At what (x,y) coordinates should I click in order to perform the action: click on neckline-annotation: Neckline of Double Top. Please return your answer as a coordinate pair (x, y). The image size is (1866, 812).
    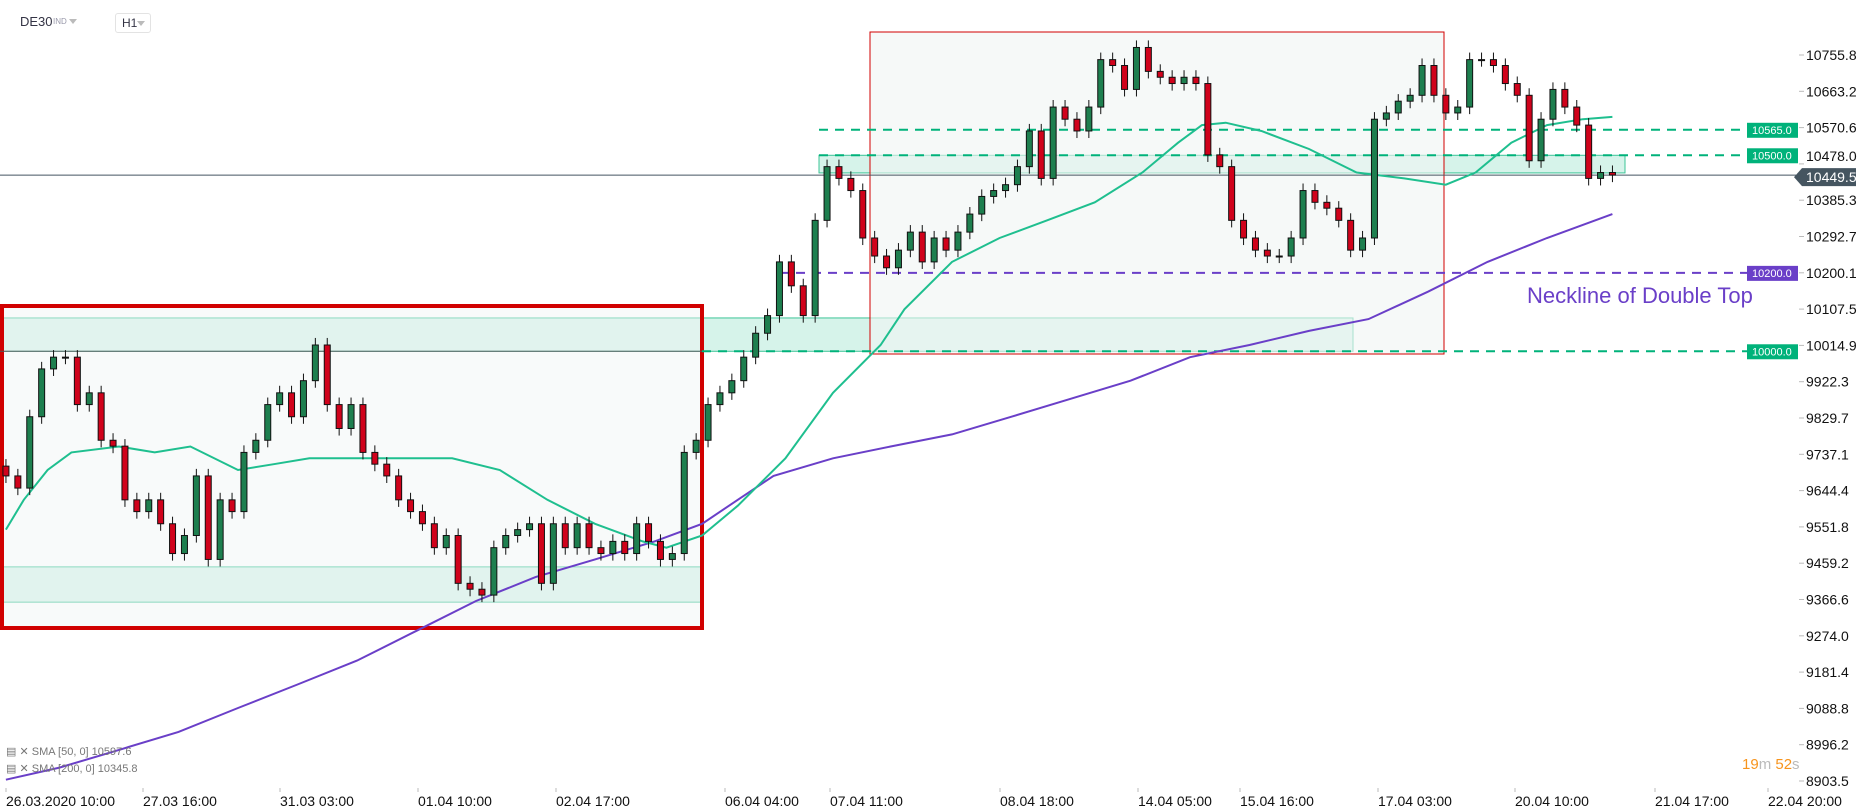
    Looking at the image, I should click on (1640, 295).